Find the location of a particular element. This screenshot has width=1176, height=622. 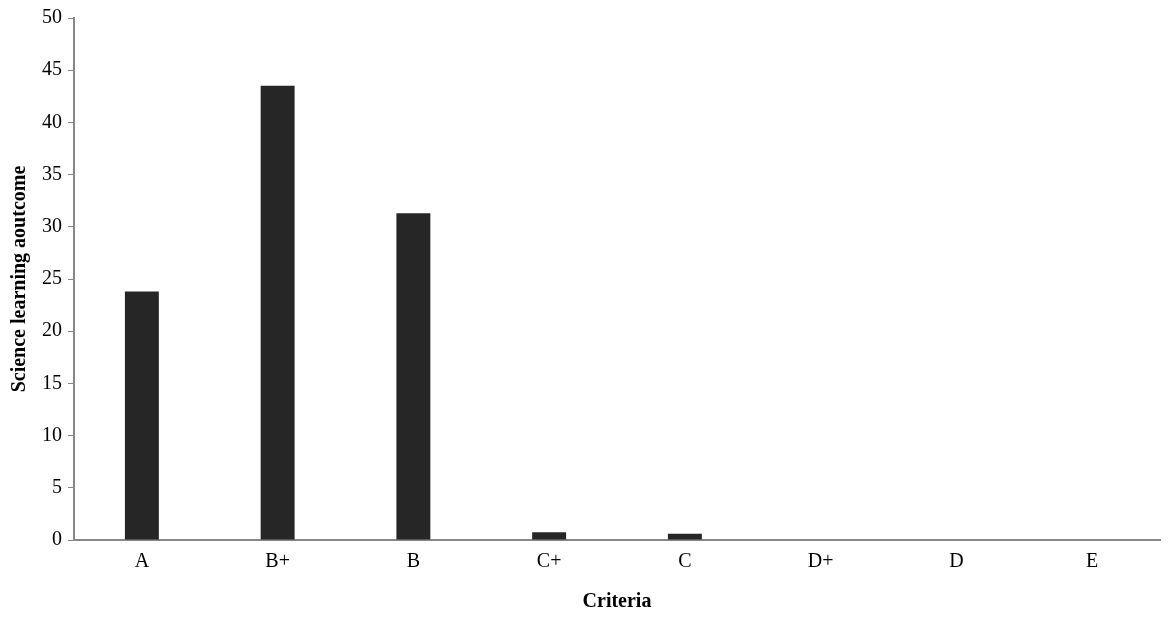

y-tick-label: 30 is located at coordinates (52, 225).